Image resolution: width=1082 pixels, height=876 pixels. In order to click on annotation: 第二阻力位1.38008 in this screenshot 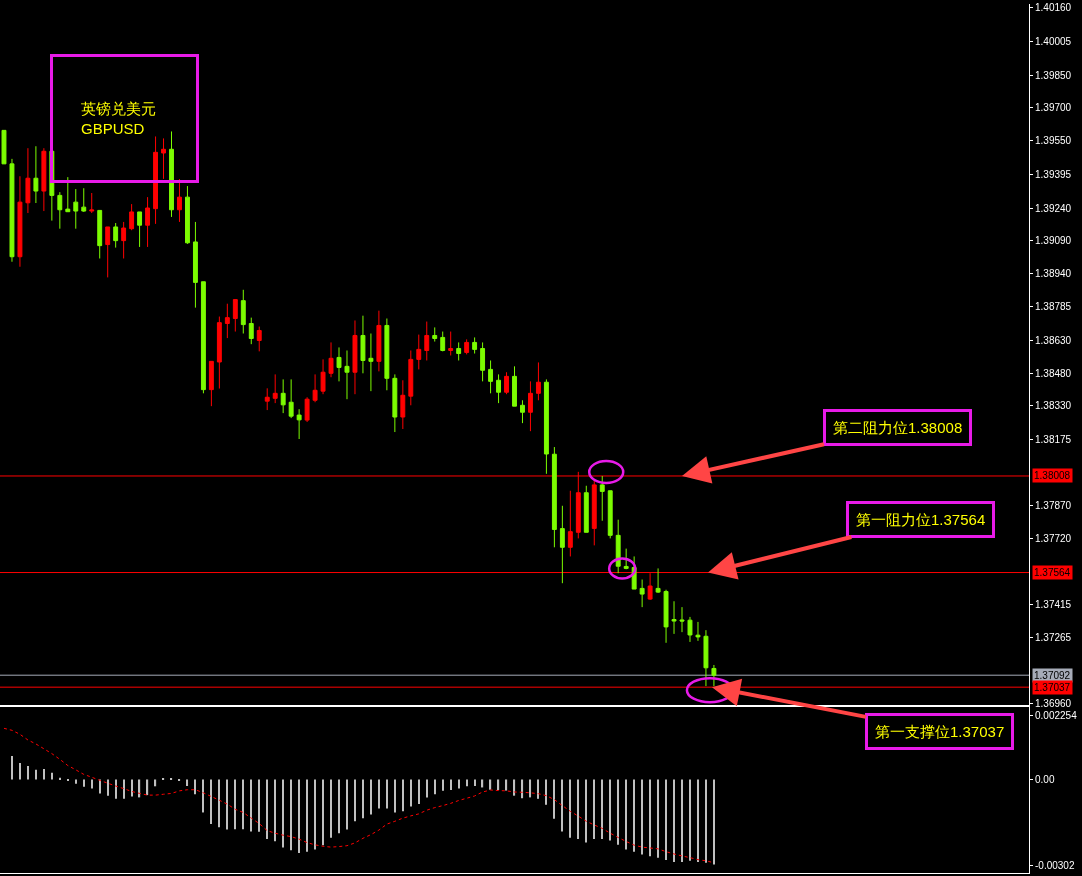, I will do `click(898, 427)`.